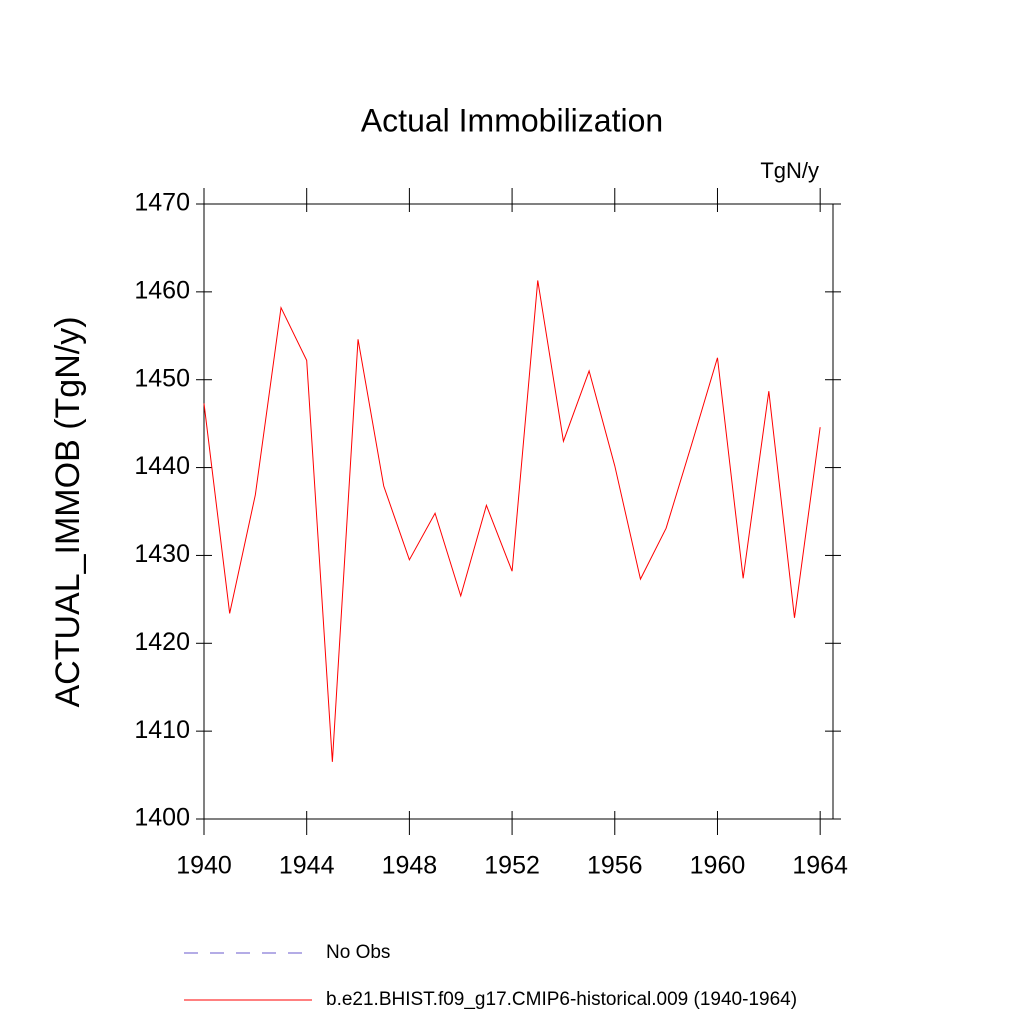 The height and width of the screenshot is (1024, 1024). Describe the element at coordinates (162, 290) in the screenshot. I see `y-tick-label: 1460` at that location.